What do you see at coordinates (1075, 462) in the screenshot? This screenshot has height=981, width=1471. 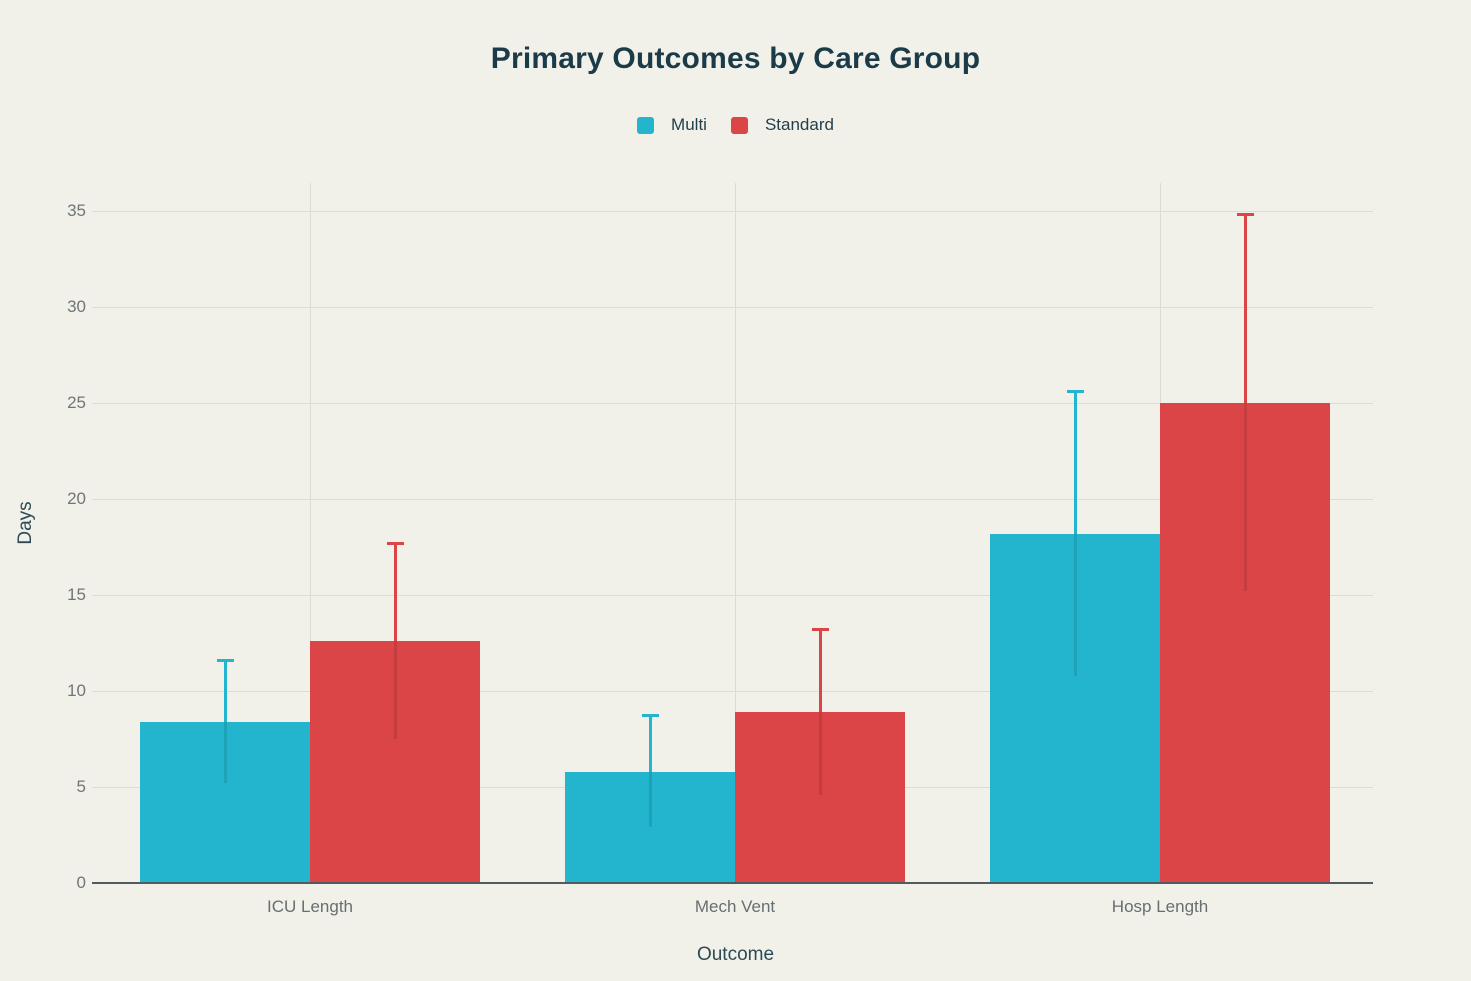 I see `error-bar-multi-hosp-length` at bounding box center [1075, 462].